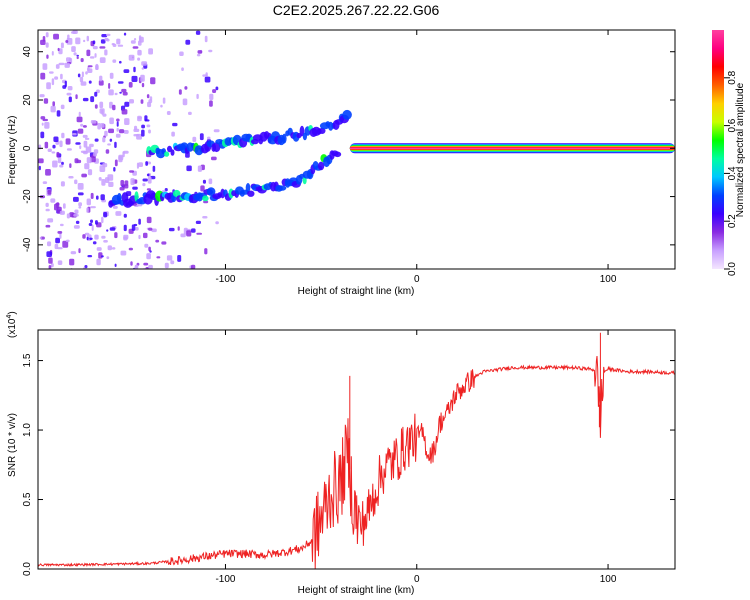 This screenshot has width=750, height=600. I want to click on spectrogram-y-tick-label: -40, so click(27, 244).